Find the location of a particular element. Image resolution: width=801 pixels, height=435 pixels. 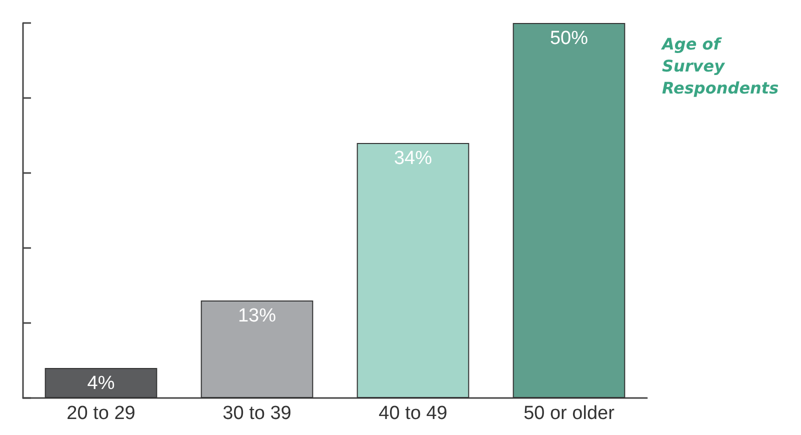

data-label: 50% is located at coordinates (569, 38).